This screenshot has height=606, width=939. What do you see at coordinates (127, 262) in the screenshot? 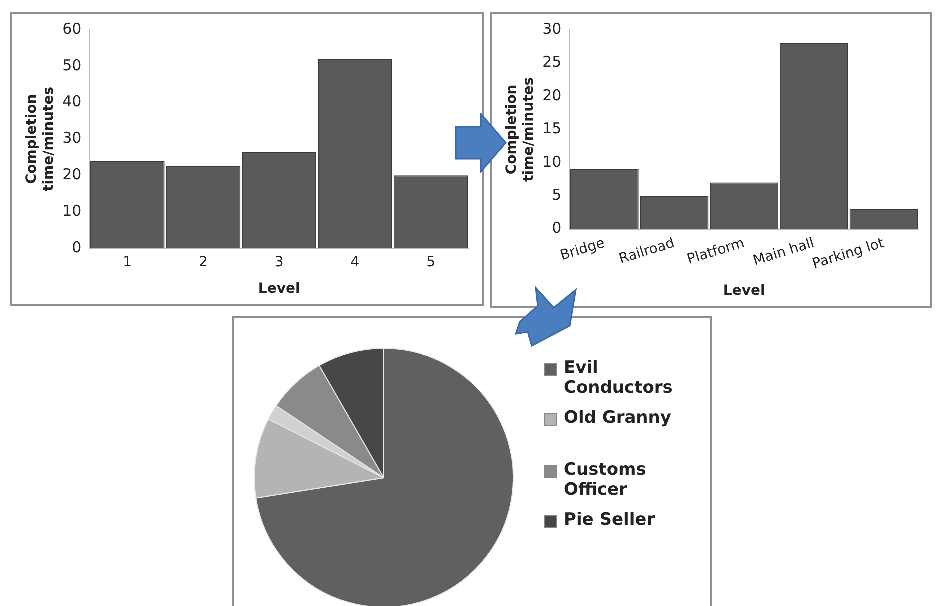
I see `x-tick-label: 1` at bounding box center [127, 262].